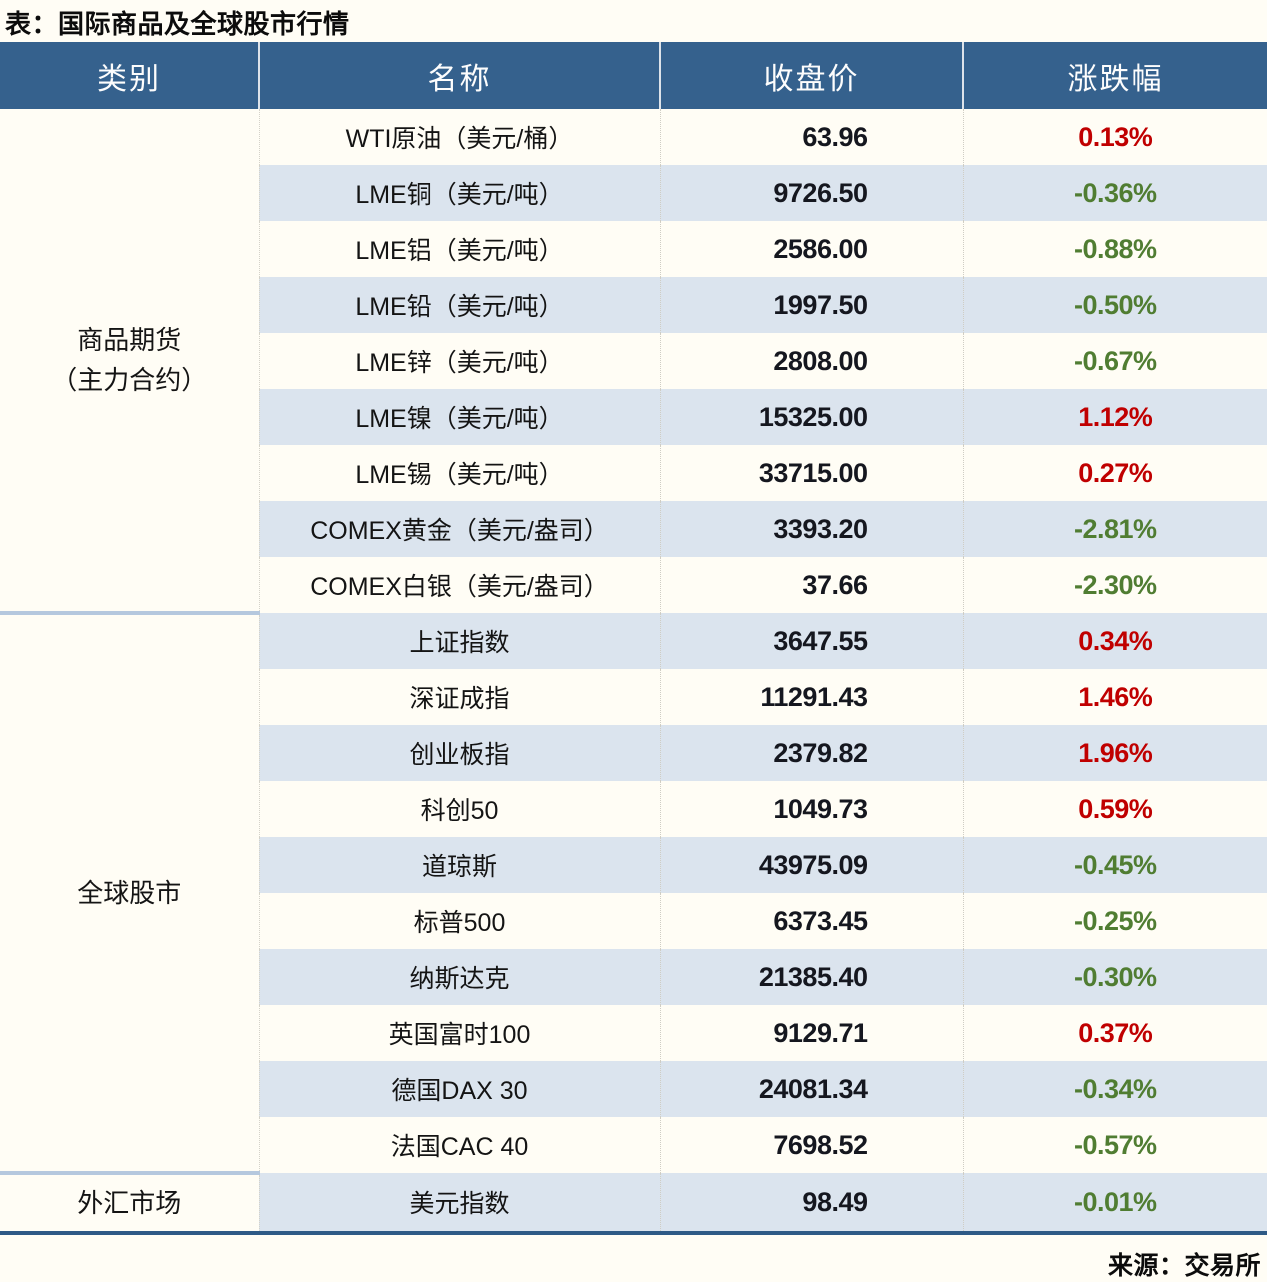 Image resolution: width=1267 pixels, height=1282 pixels. What do you see at coordinates (1114, 865) in the screenshot?
I see `change-percent-cell: -0.45%` at bounding box center [1114, 865].